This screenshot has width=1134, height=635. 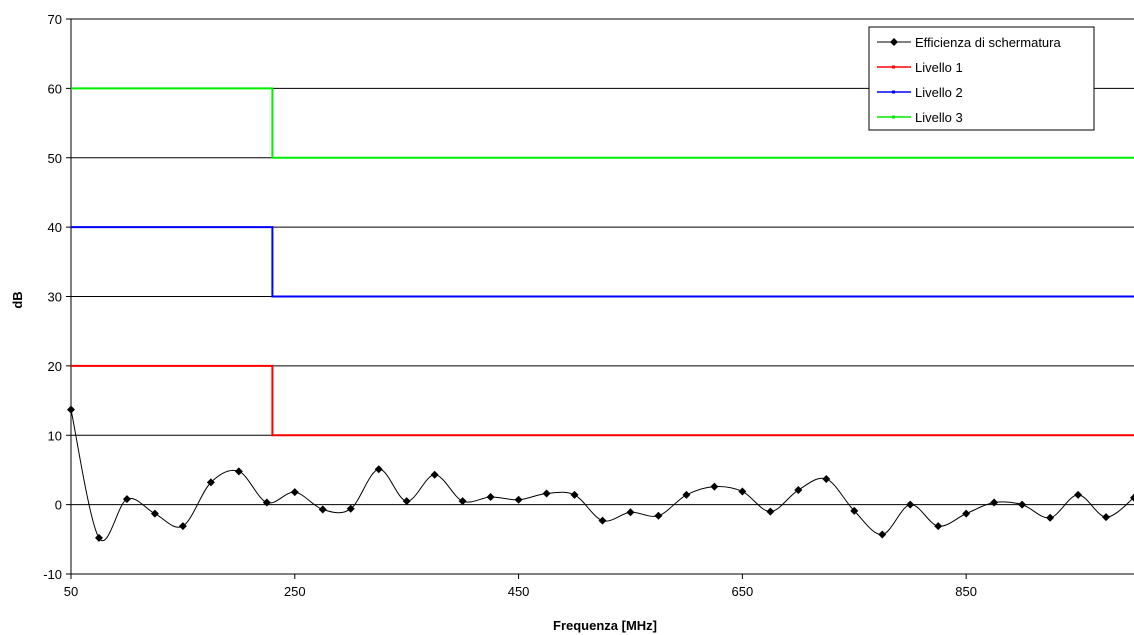 What do you see at coordinates (17, 299) in the screenshot?
I see `y-axis-title: dB` at bounding box center [17, 299].